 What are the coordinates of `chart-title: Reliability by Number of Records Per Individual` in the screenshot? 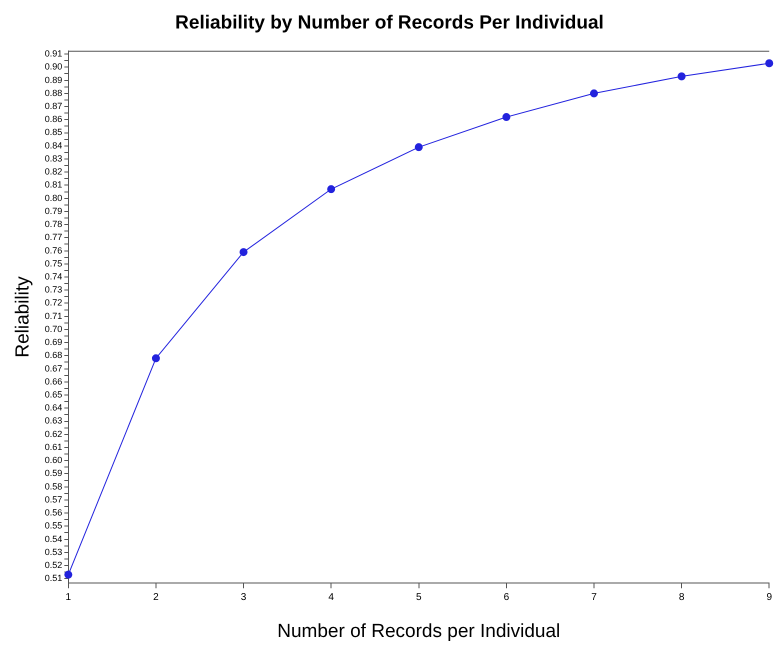 It's located at (389, 23).